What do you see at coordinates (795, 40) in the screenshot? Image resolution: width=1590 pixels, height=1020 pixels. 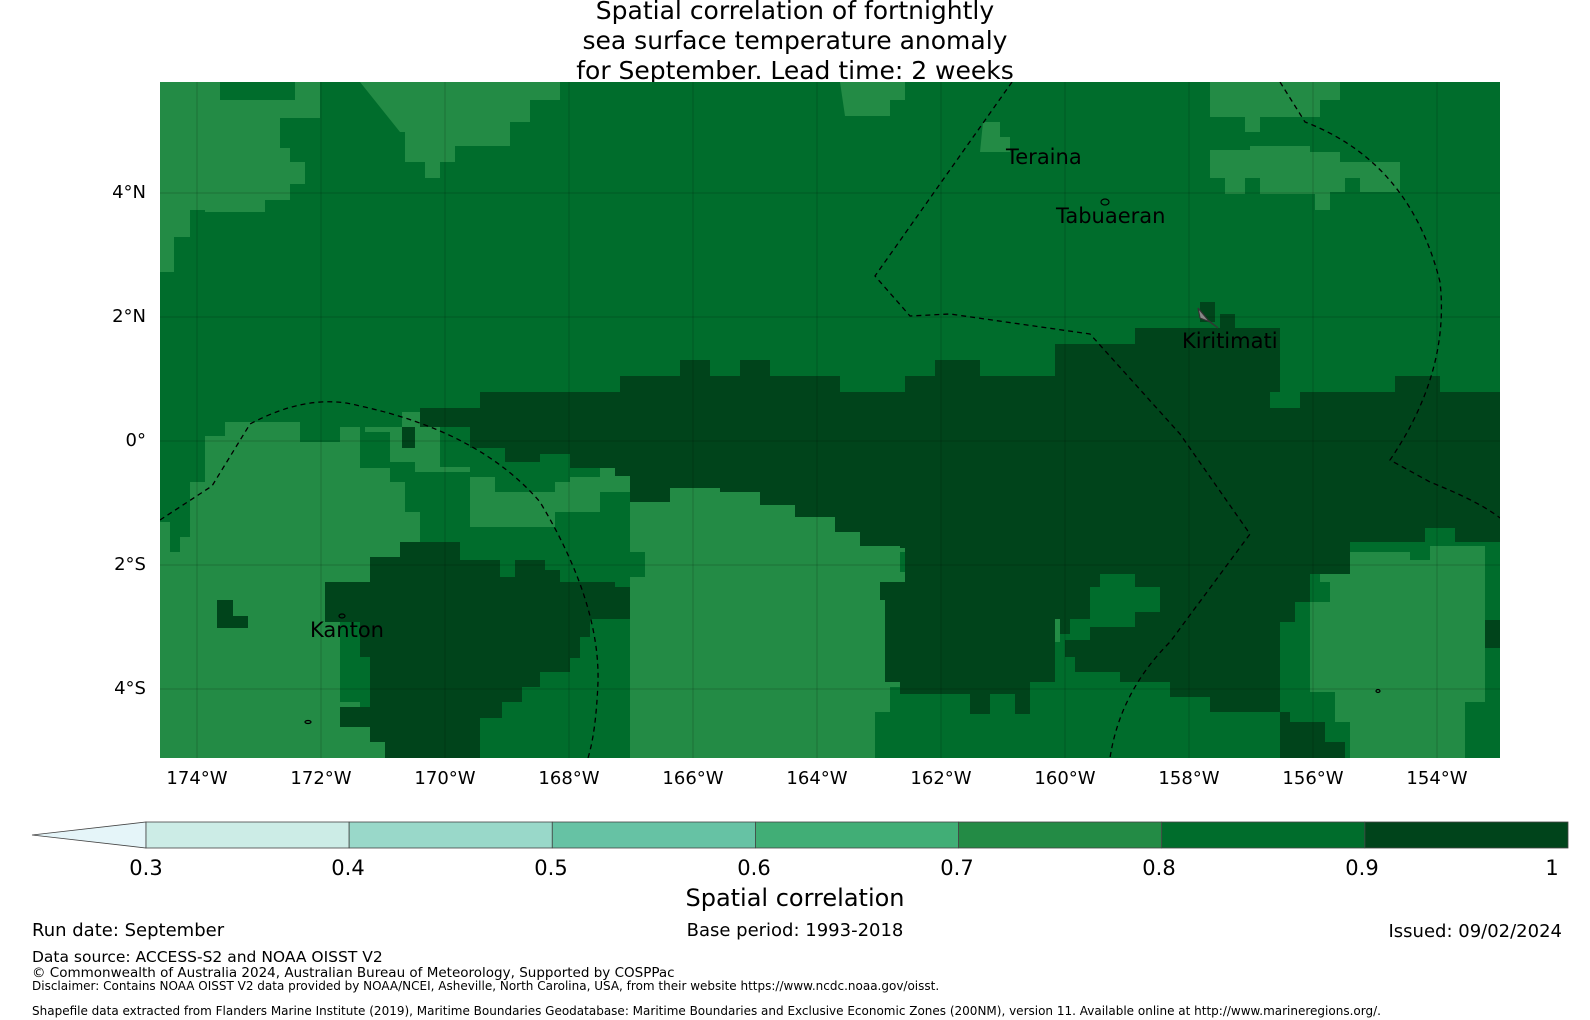 I see `title-line-2: sea surface temperature anomaly` at bounding box center [795, 40].